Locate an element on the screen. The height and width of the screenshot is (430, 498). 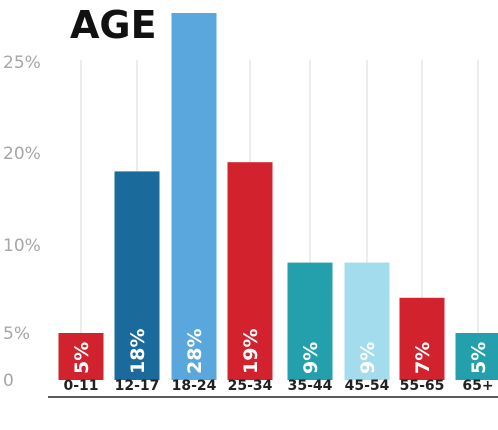
x-tick-label: 25-34 is located at coordinates (250, 386).